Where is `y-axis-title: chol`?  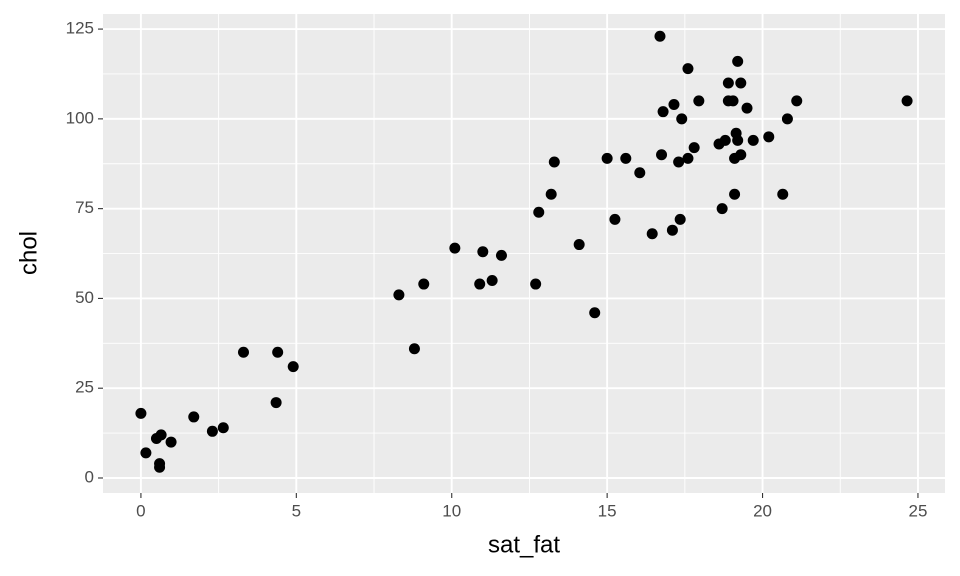
y-axis-title: chol is located at coordinates (28, 253).